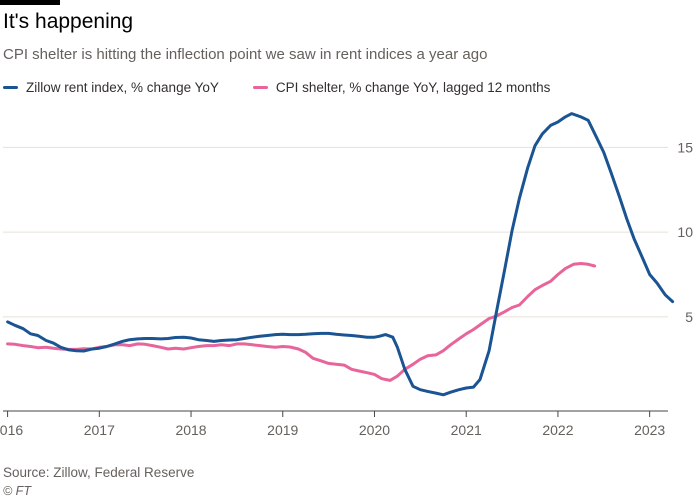 The width and height of the screenshot is (700, 500). I want to click on x-axis, so click(335, 414).